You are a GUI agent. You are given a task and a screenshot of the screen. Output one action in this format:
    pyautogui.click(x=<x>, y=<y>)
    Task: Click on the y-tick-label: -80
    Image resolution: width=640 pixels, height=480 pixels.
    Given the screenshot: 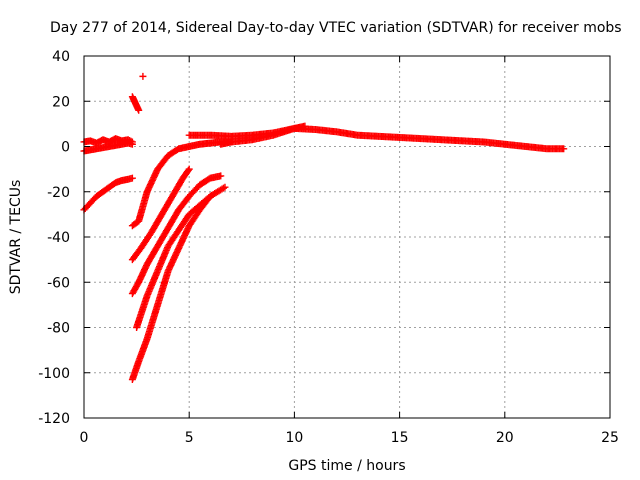 What is the action you would take?
    pyautogui.click(x=58, y=329)
    